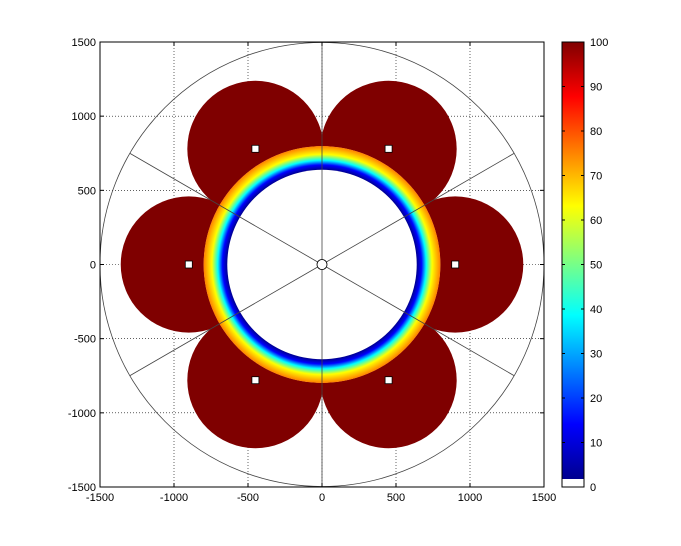 Image resolution: width=681 pixels, height=546 pixels. I want to click on colorbar-tick-label: 20, so click(596, 399).